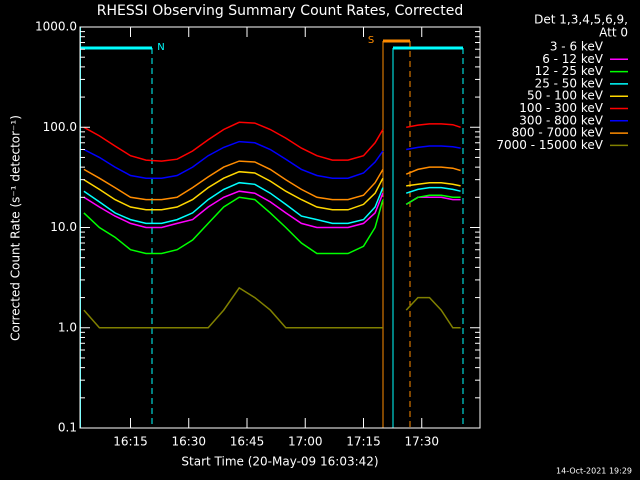 Image resolution: width=640 pixels, height=480 pixels. What do you see at coordinates (188, 442) in the screenshot?
I see `x-tick-label: 16:30` at bounding box center [188, 442].